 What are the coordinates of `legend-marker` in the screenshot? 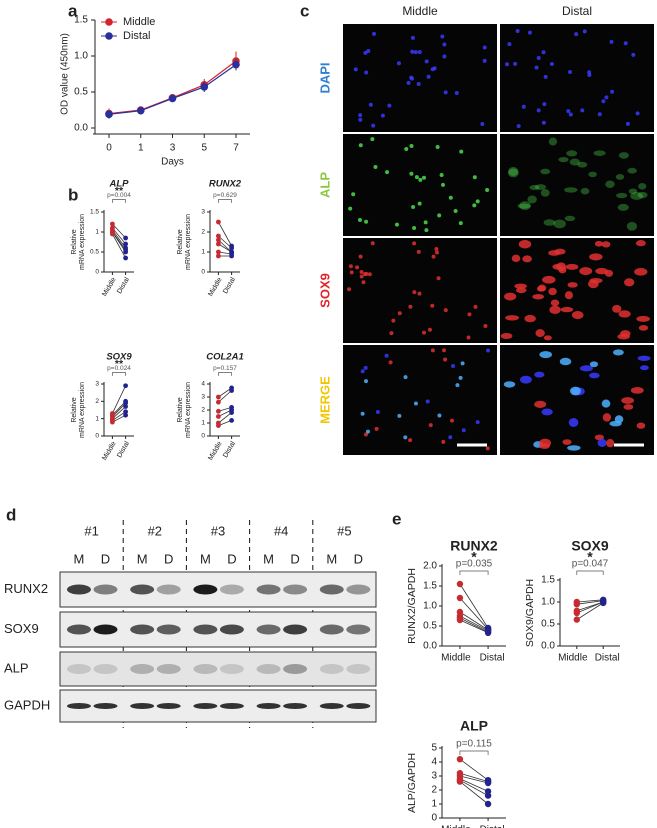 It's located at (109, 36).